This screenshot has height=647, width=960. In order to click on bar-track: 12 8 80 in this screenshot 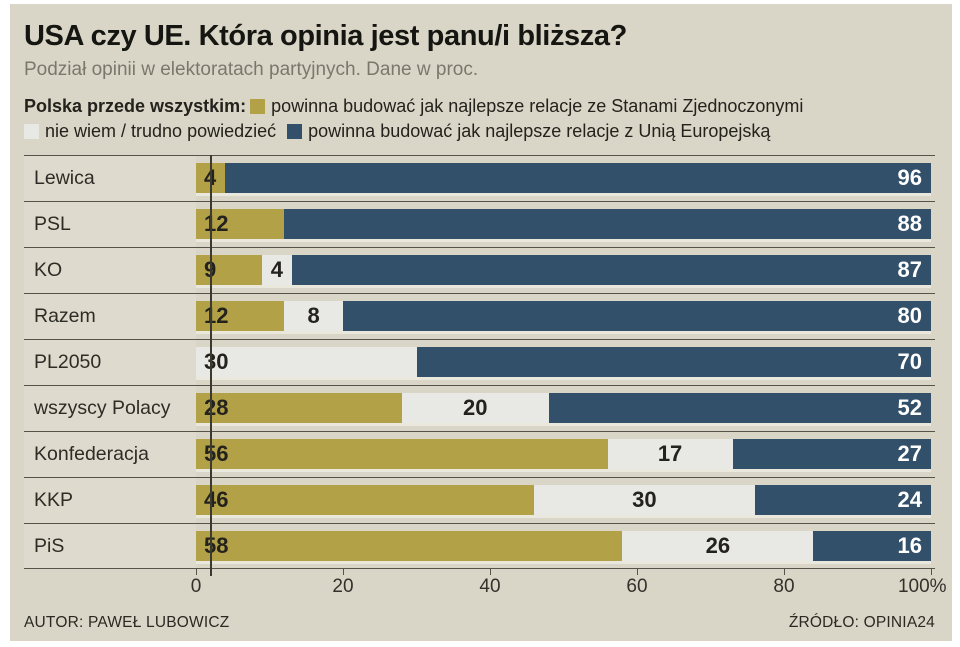, I will do `click(563, 316)`.